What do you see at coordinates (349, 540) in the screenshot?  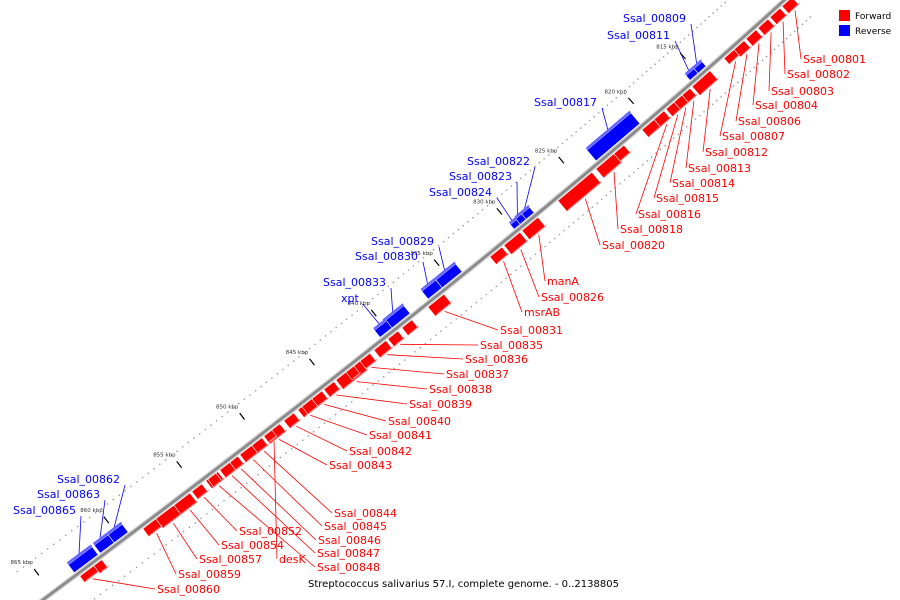 I see `gene-label: Ssal_00846` at bounding box center [349, 540].